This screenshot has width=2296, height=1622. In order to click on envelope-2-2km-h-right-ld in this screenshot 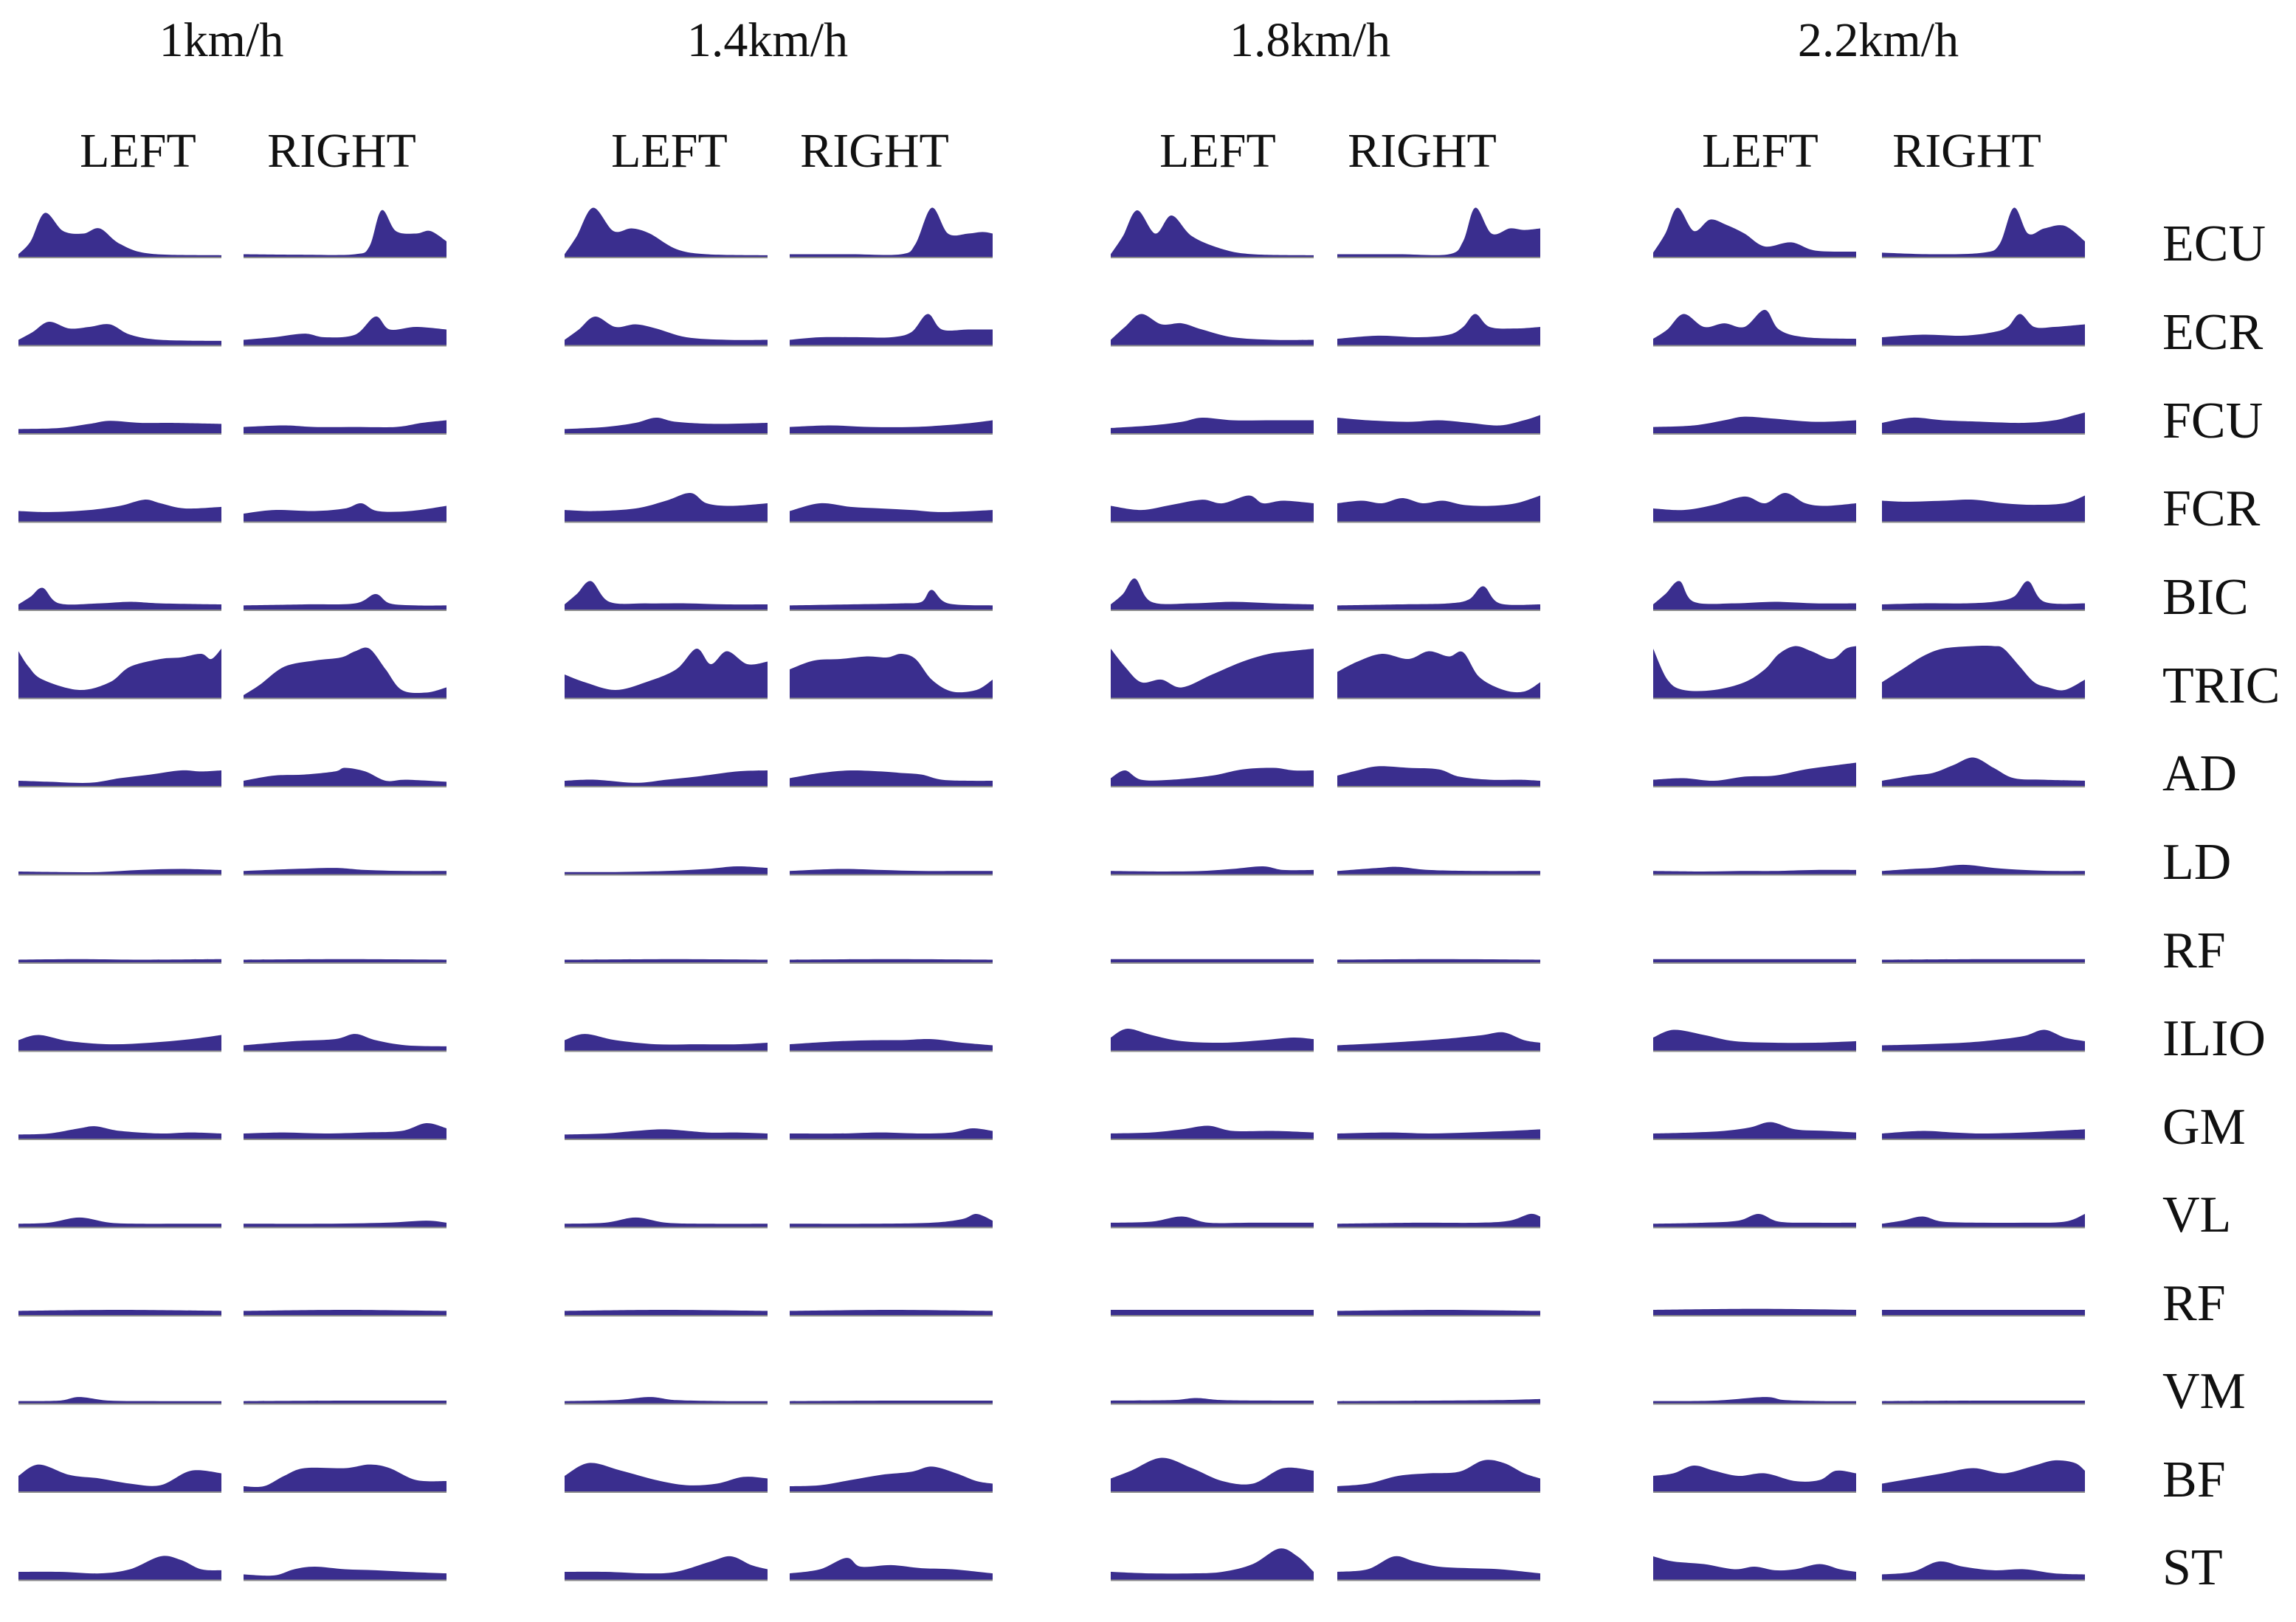, I will do `click(1984, 869)`.